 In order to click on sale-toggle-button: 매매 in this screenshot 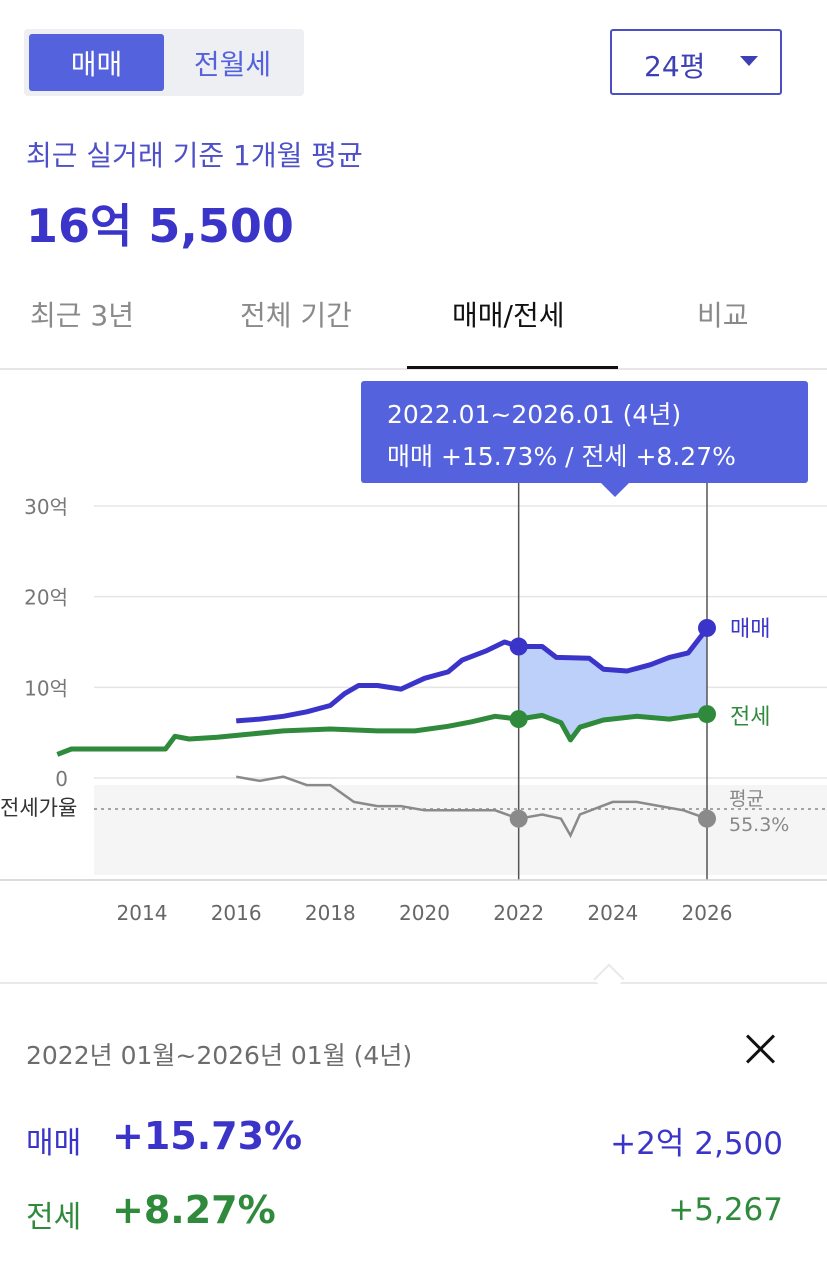, I will do `click(96, 62)`.